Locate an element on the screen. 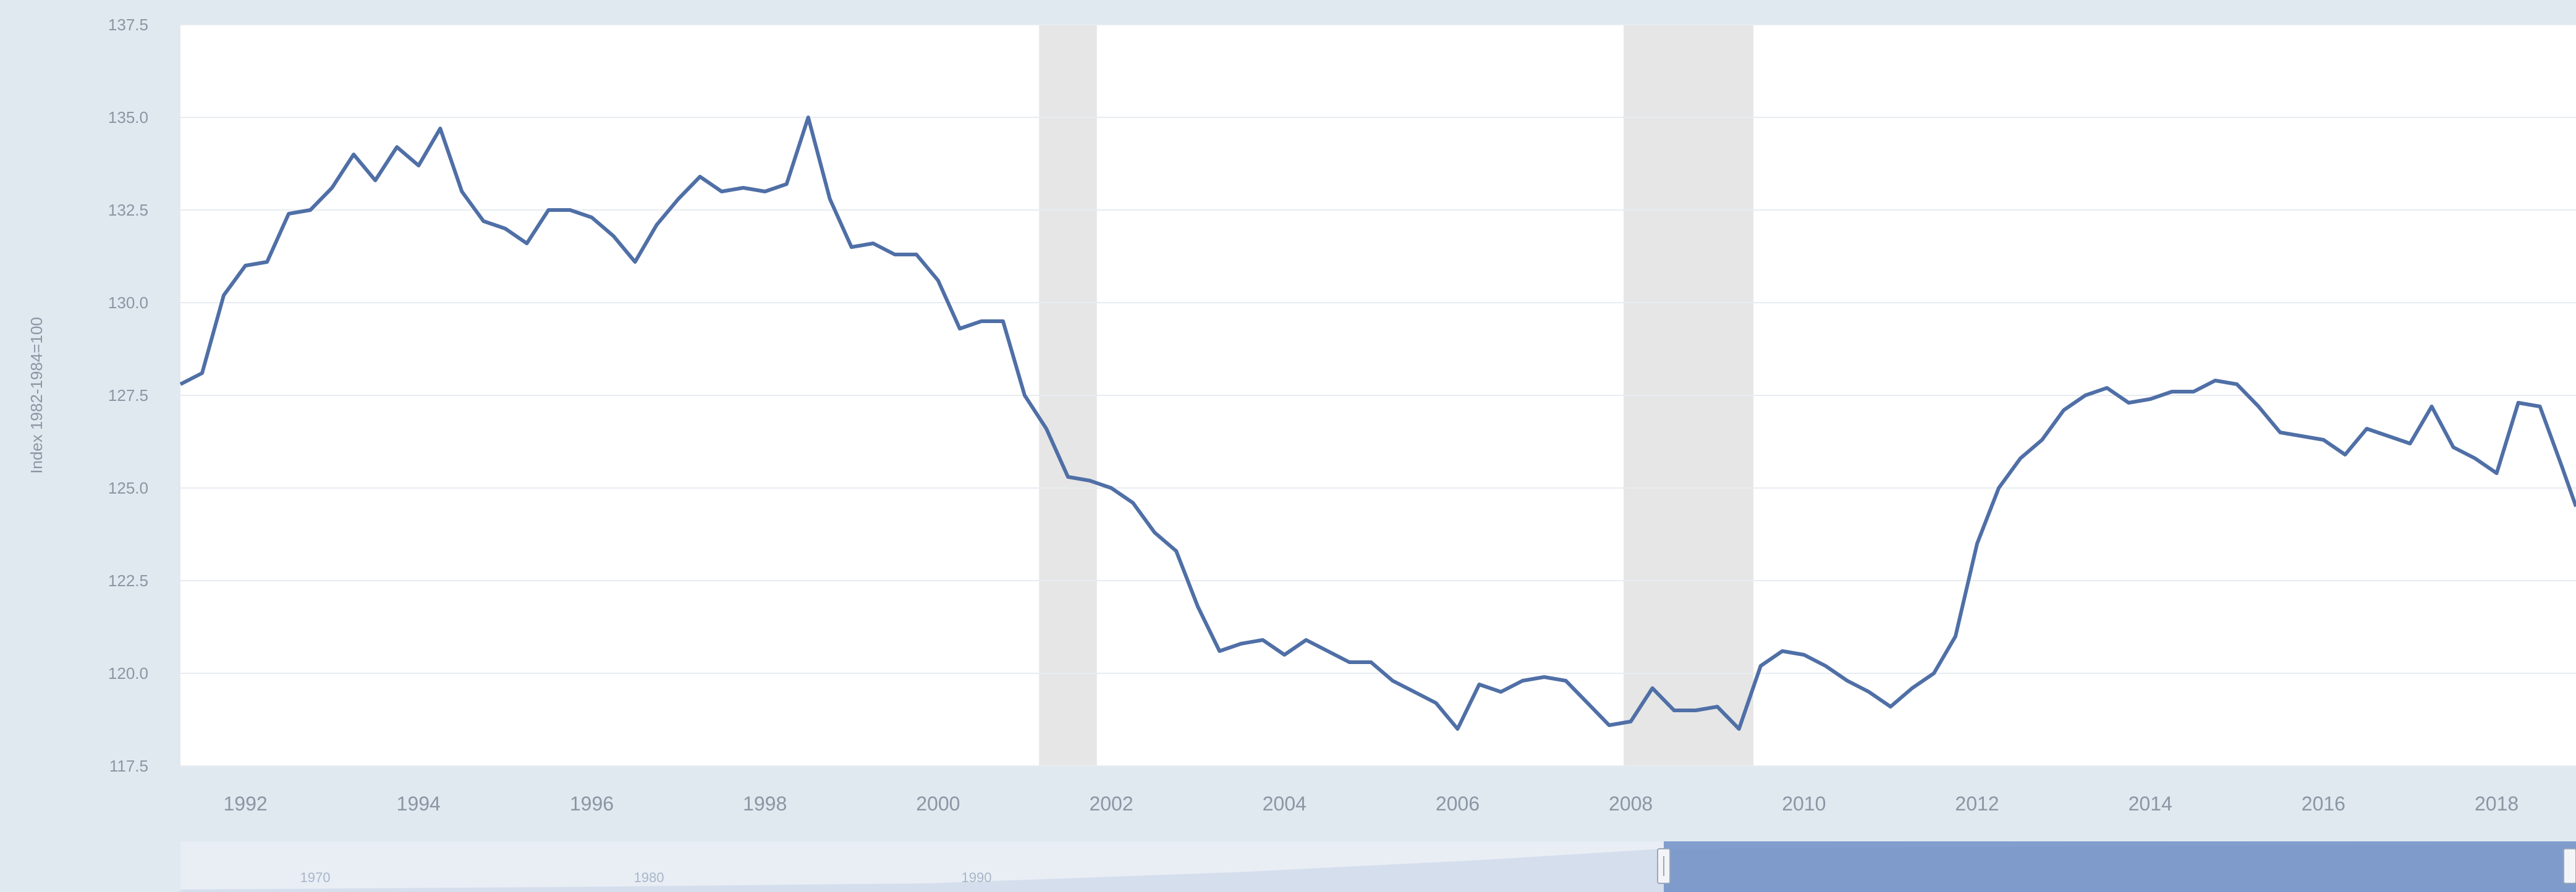 The width and height of the screenshot is (2576, 892). x-tick-label: 2006 is located at coordinates (1458, 804).